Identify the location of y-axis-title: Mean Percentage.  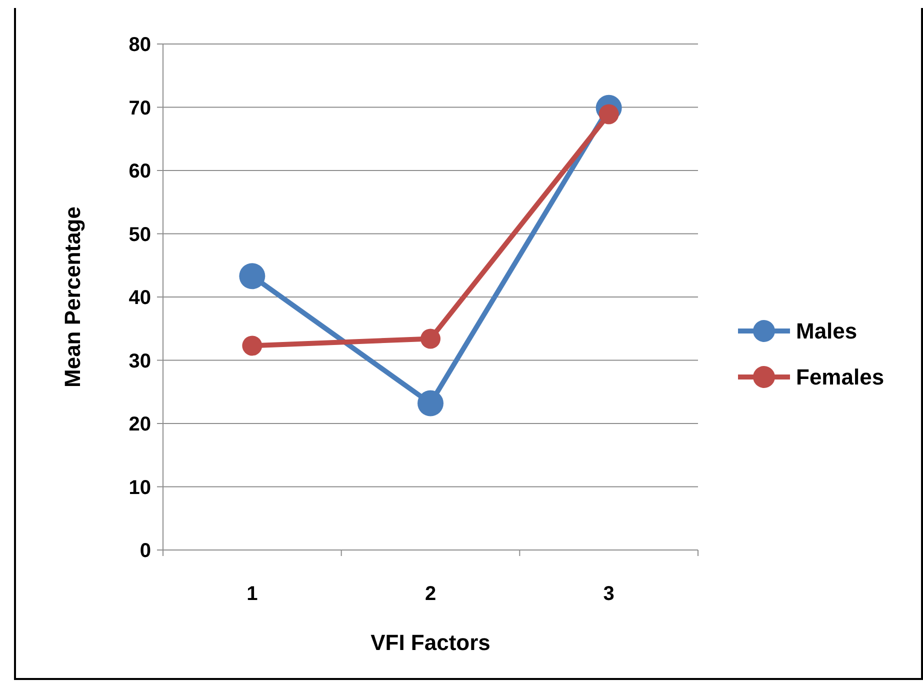
(72, 297).